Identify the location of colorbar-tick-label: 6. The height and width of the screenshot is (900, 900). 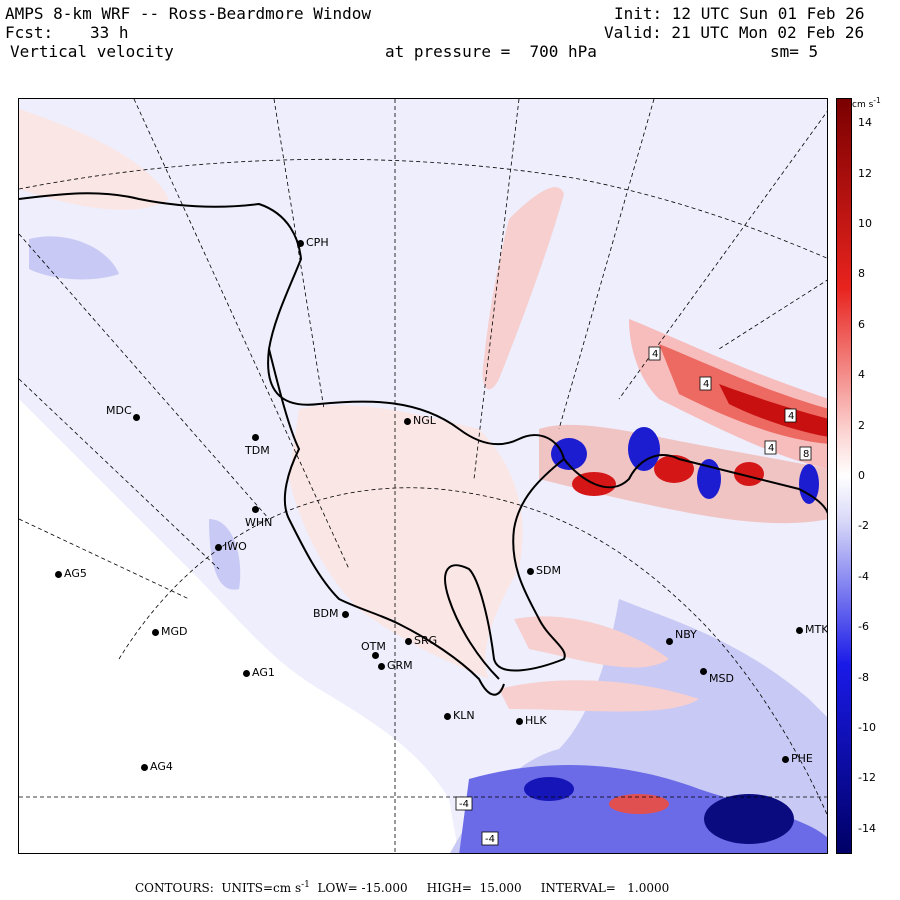
(861, 324).